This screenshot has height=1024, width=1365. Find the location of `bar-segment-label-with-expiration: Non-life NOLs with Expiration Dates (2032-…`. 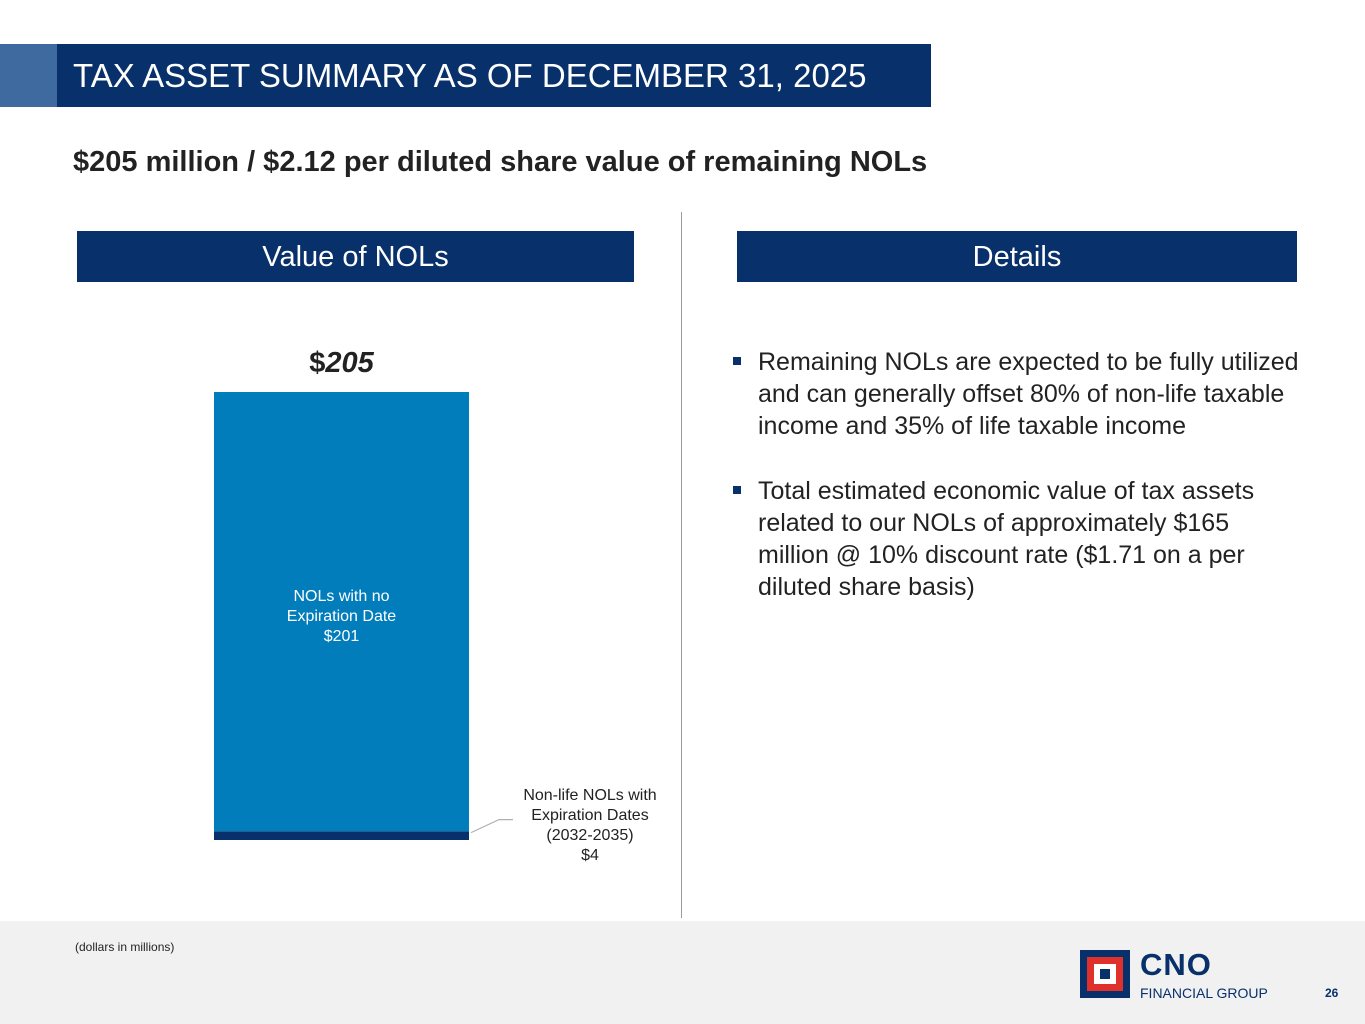

bar-segment-label-with-expiration: Non-life NOLs with Expiration Dates (2032-… is located at coordinates (589, 825).